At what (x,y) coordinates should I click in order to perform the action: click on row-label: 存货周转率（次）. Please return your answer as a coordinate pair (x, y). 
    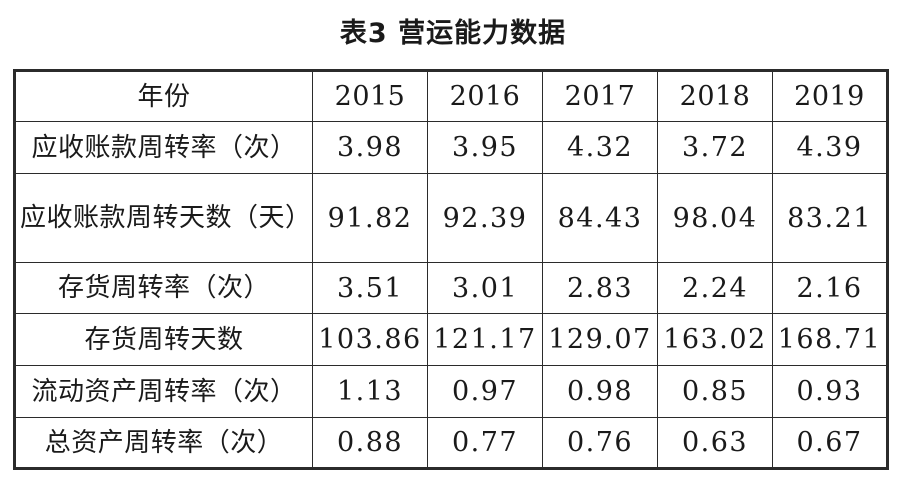
    Looking at the image, I should click on (163, 288).